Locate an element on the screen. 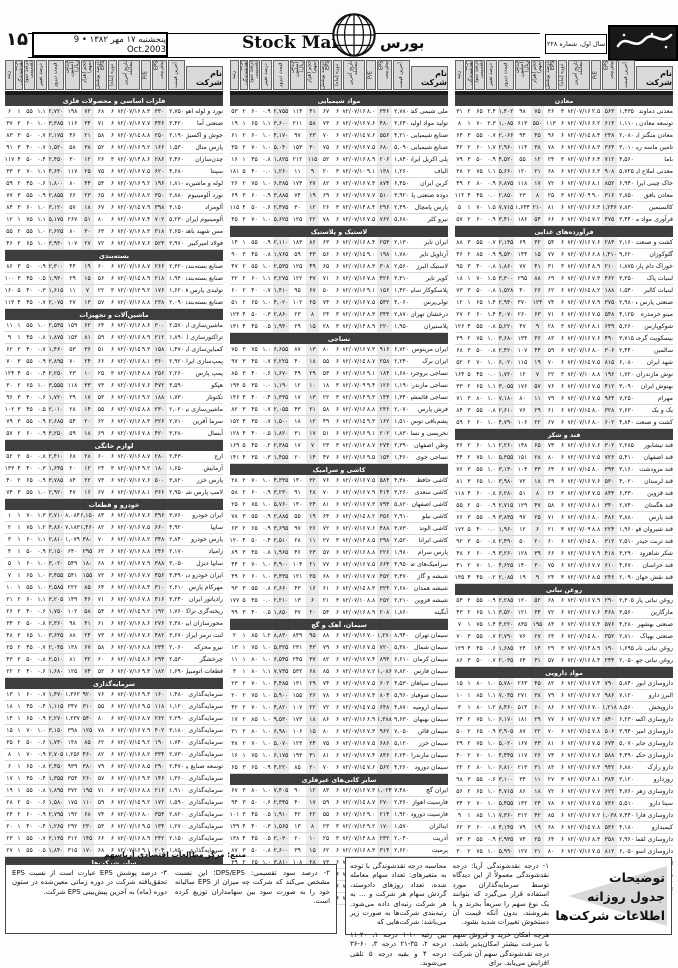 This screenshot has height=968, width=678. cell-value: ۷,۷۳۵ is located at coordinates (281, 671).